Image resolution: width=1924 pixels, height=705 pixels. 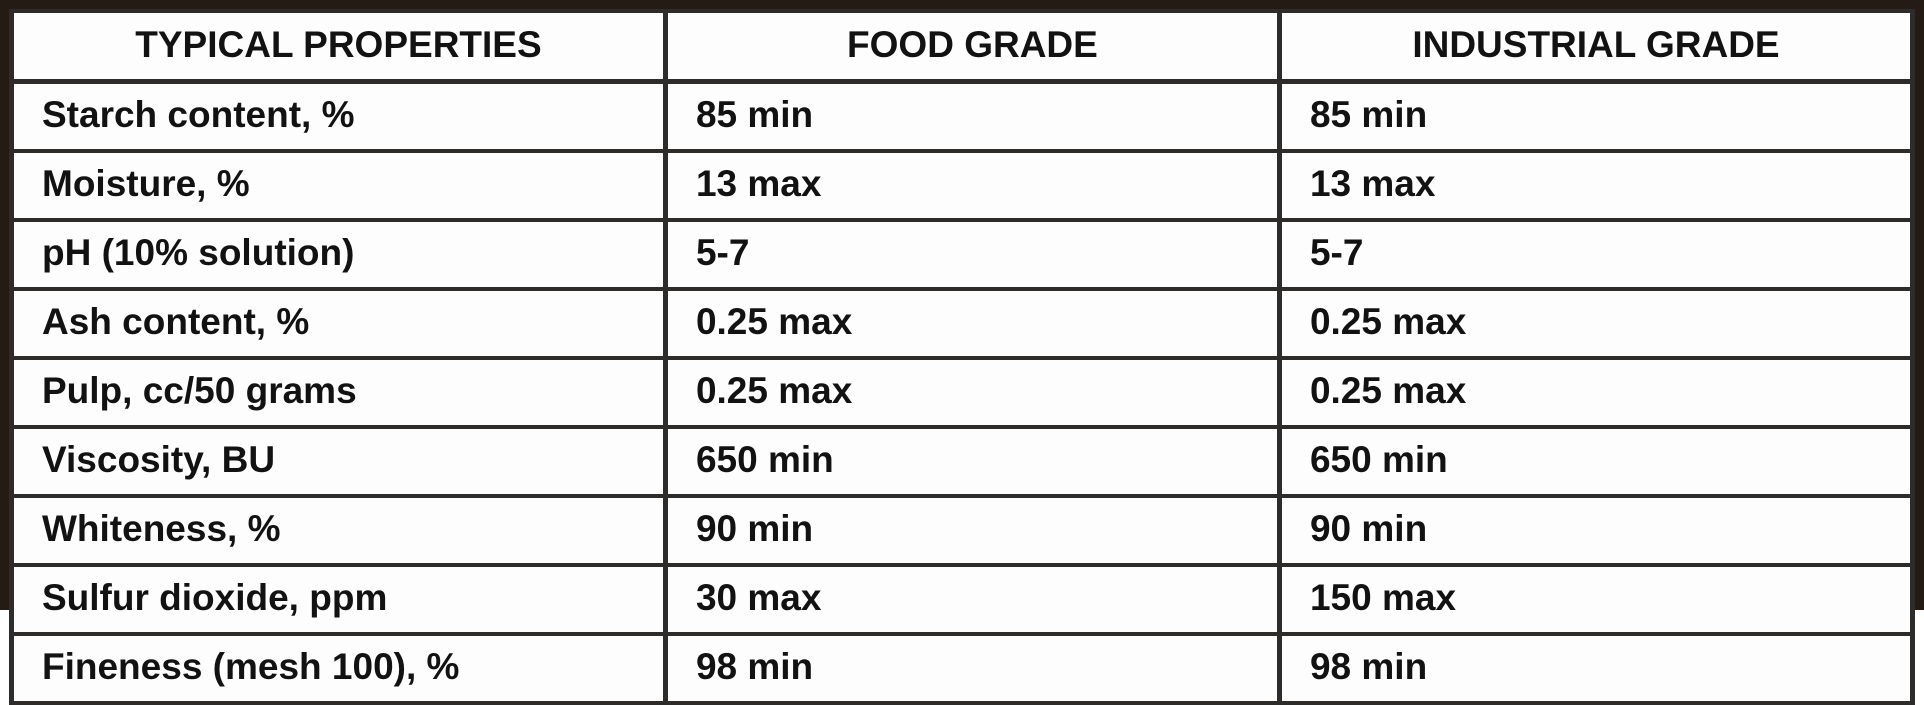 I want to click on table-row: Fineness (mesh 100), % 98 min 98 min, so click(x=962, y=668).